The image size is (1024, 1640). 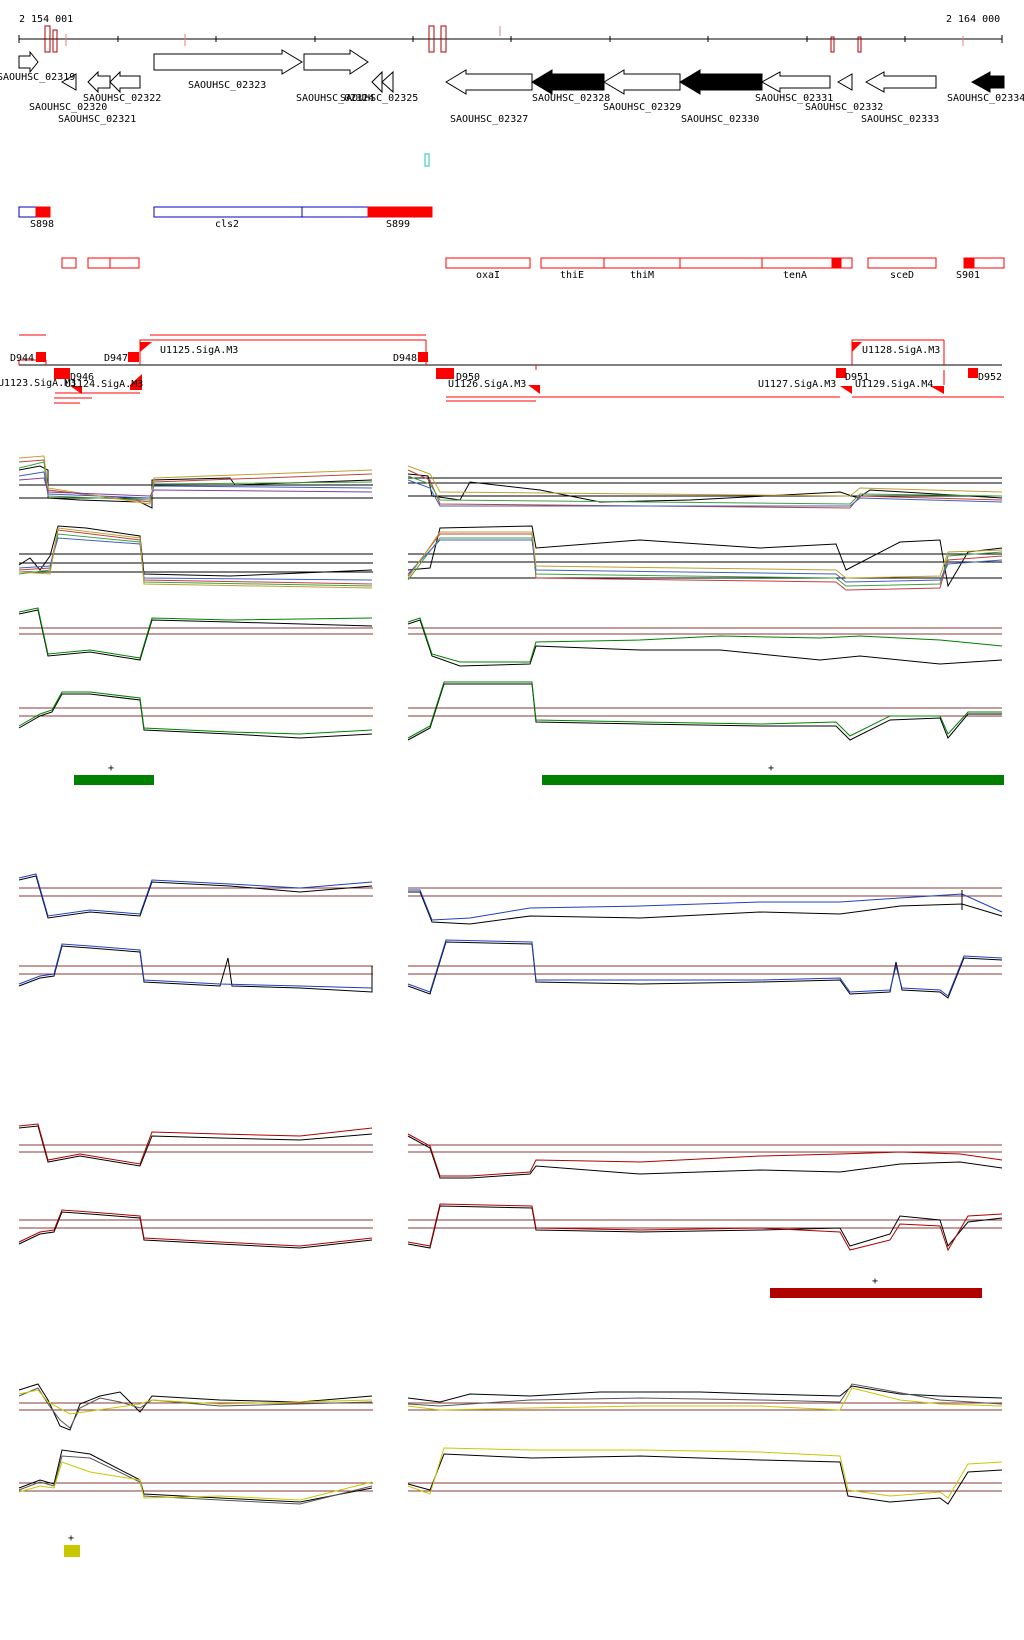 I want to click on segment-label: D947, so click(x=116, y=358).